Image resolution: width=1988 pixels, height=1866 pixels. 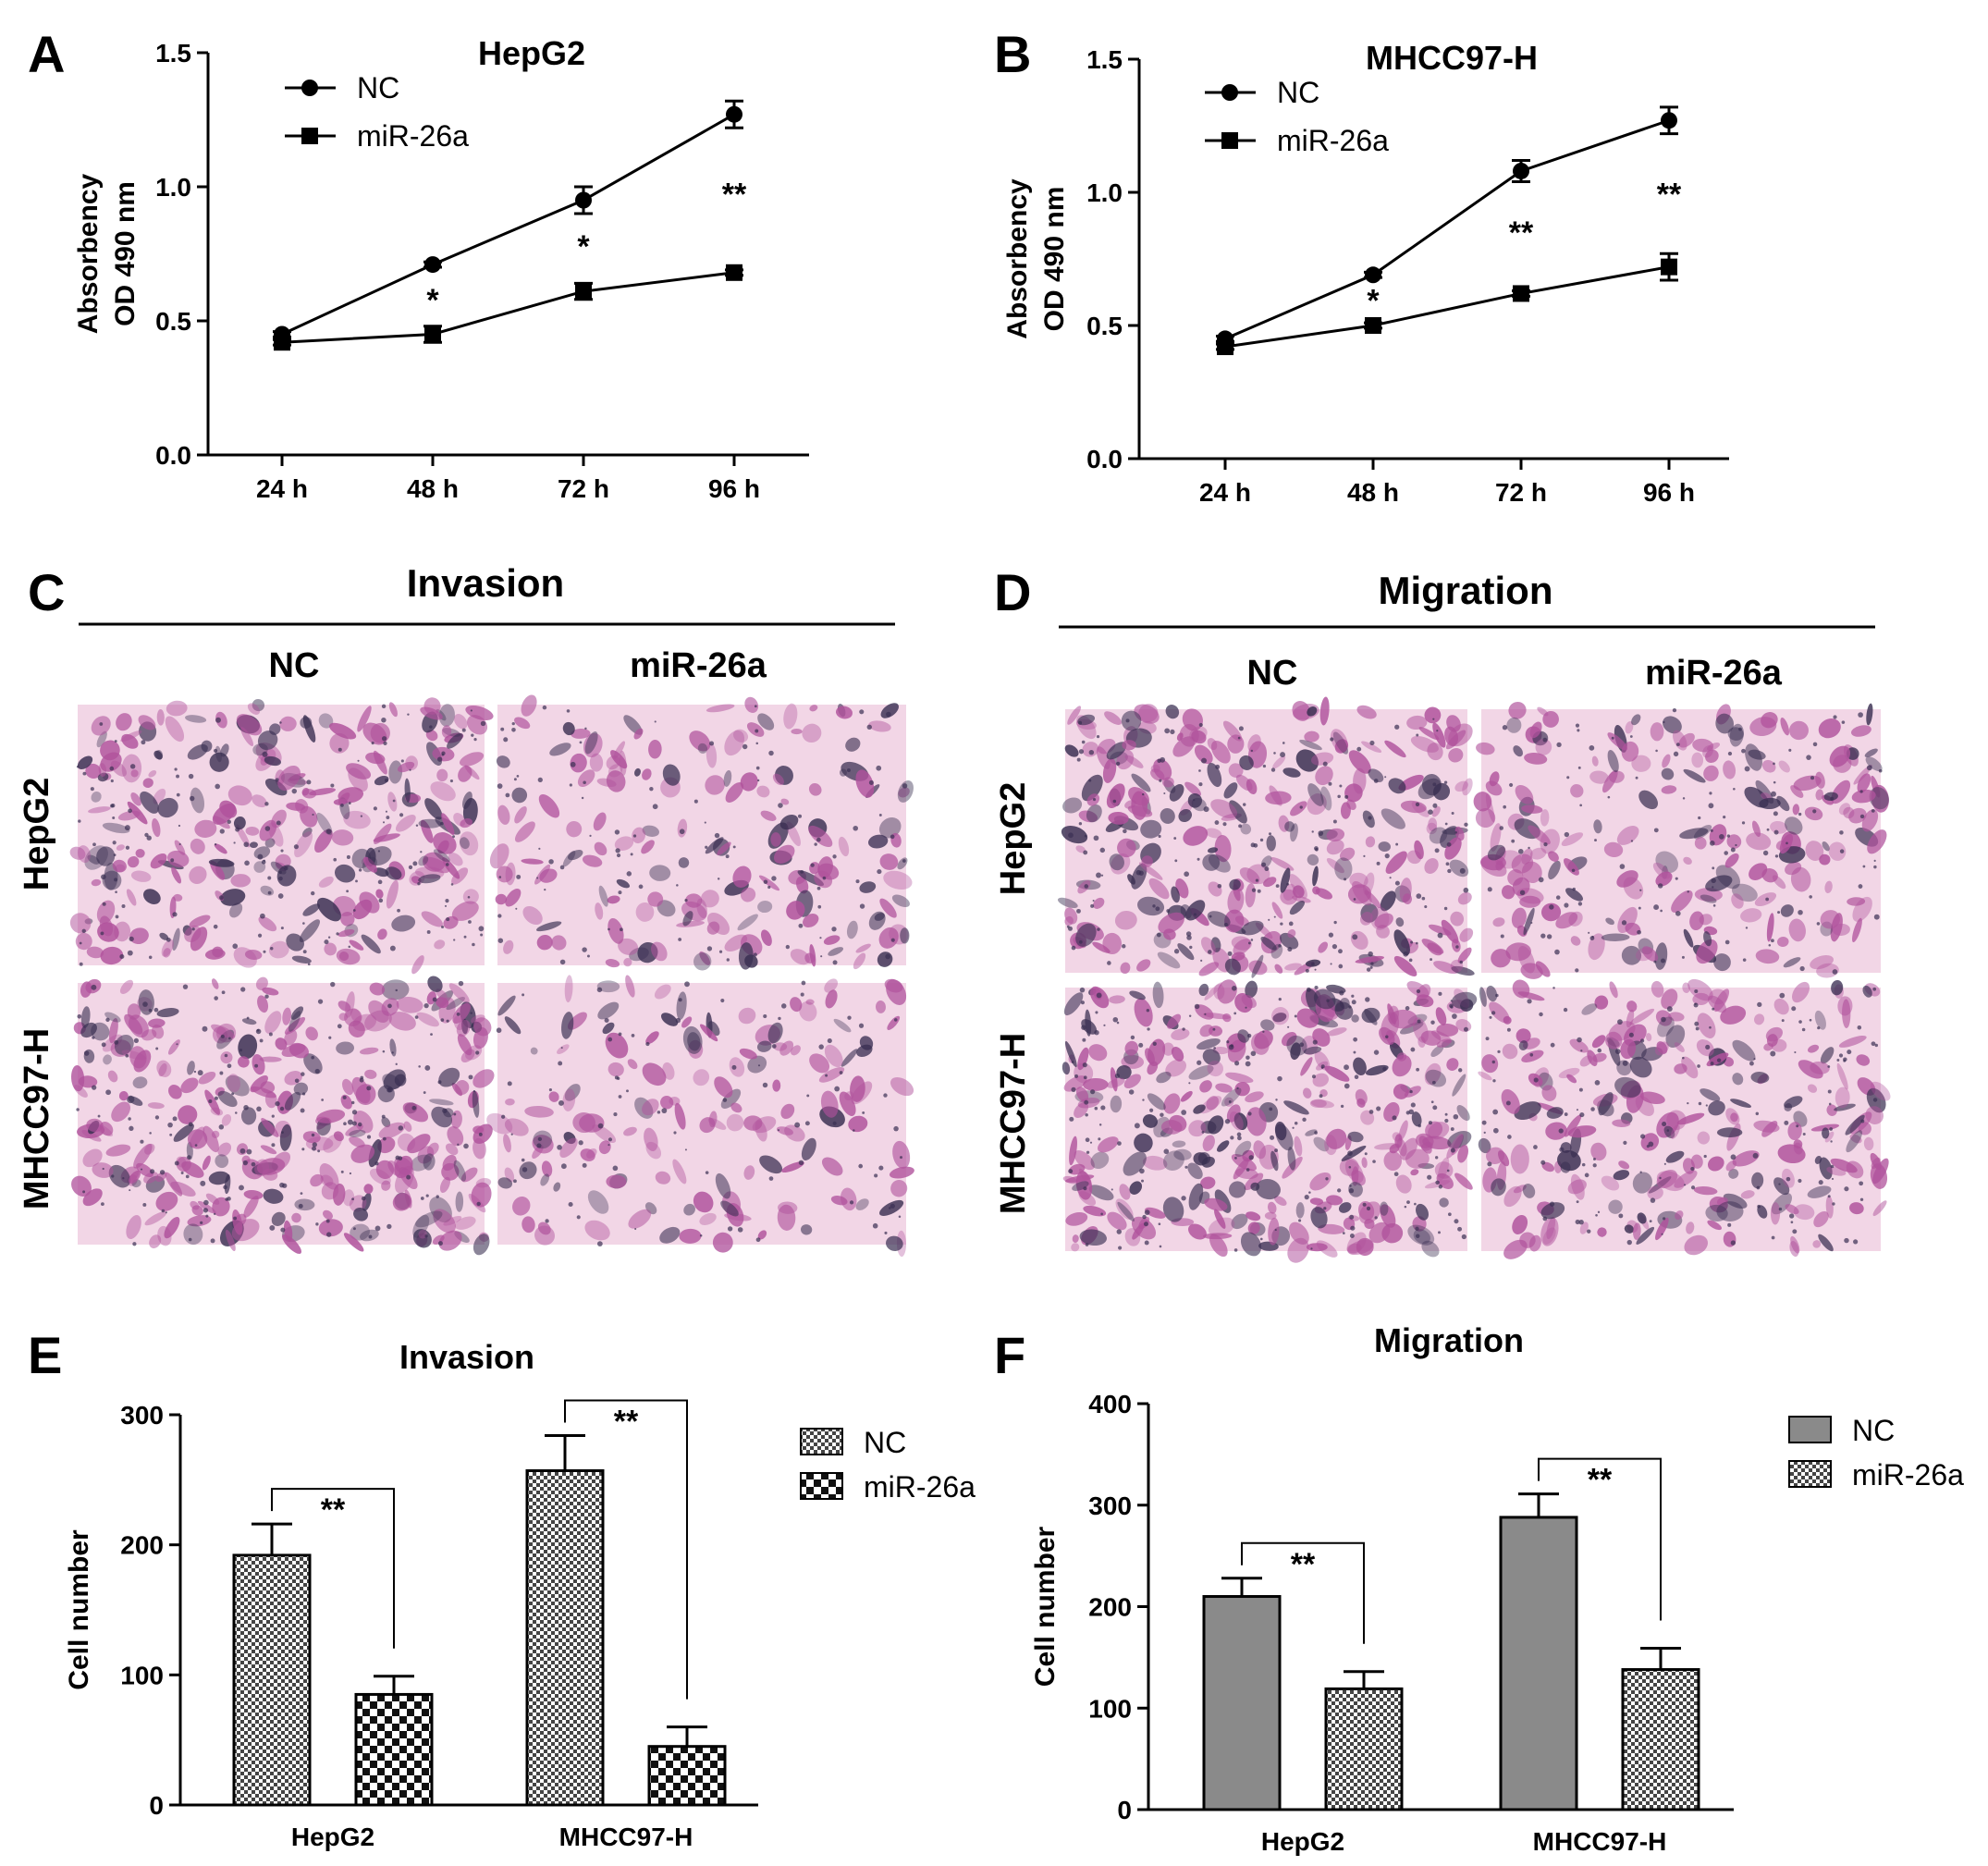 What do you see at coordinates (1449, 1340) in the screenshot?
I see `chart-title: Migration` at bounding box center [1449, 1340].